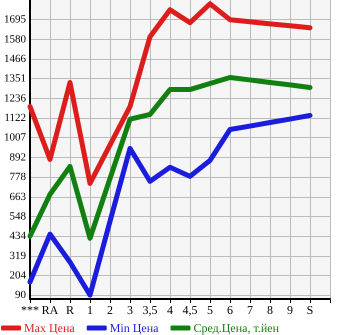  Describe the element at coordinates (15, 118) in the screenshot. I see `y-tick-label: 1122` at that location.